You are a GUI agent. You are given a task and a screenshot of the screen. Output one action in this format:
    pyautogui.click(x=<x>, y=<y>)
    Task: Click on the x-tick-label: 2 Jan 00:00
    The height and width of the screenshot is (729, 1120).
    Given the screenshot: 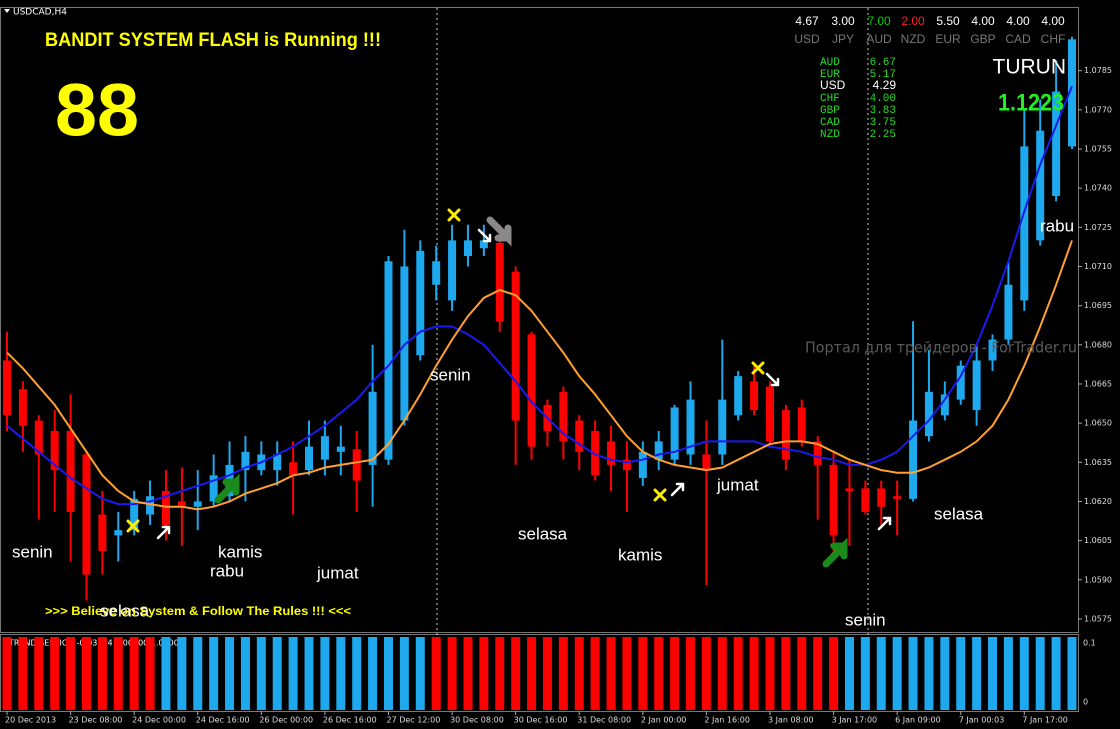 What is the action you would take?
    pyautogui.click(x=664, y=720)
    